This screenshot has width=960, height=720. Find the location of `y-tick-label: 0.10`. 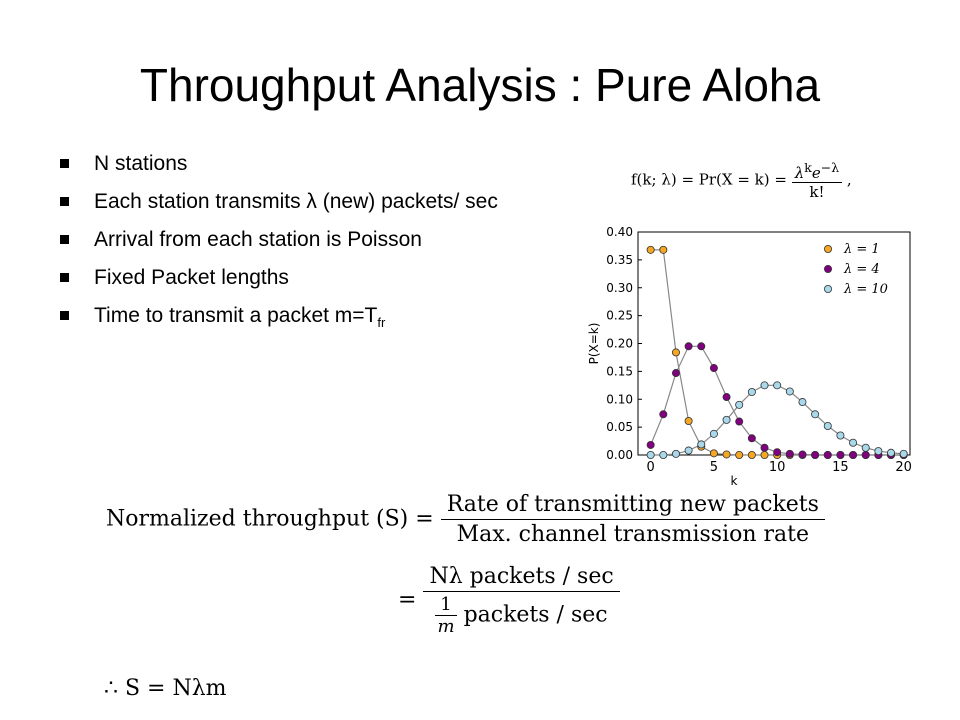

y-tick-label: 0.10 is located at coordinates (619, 399).